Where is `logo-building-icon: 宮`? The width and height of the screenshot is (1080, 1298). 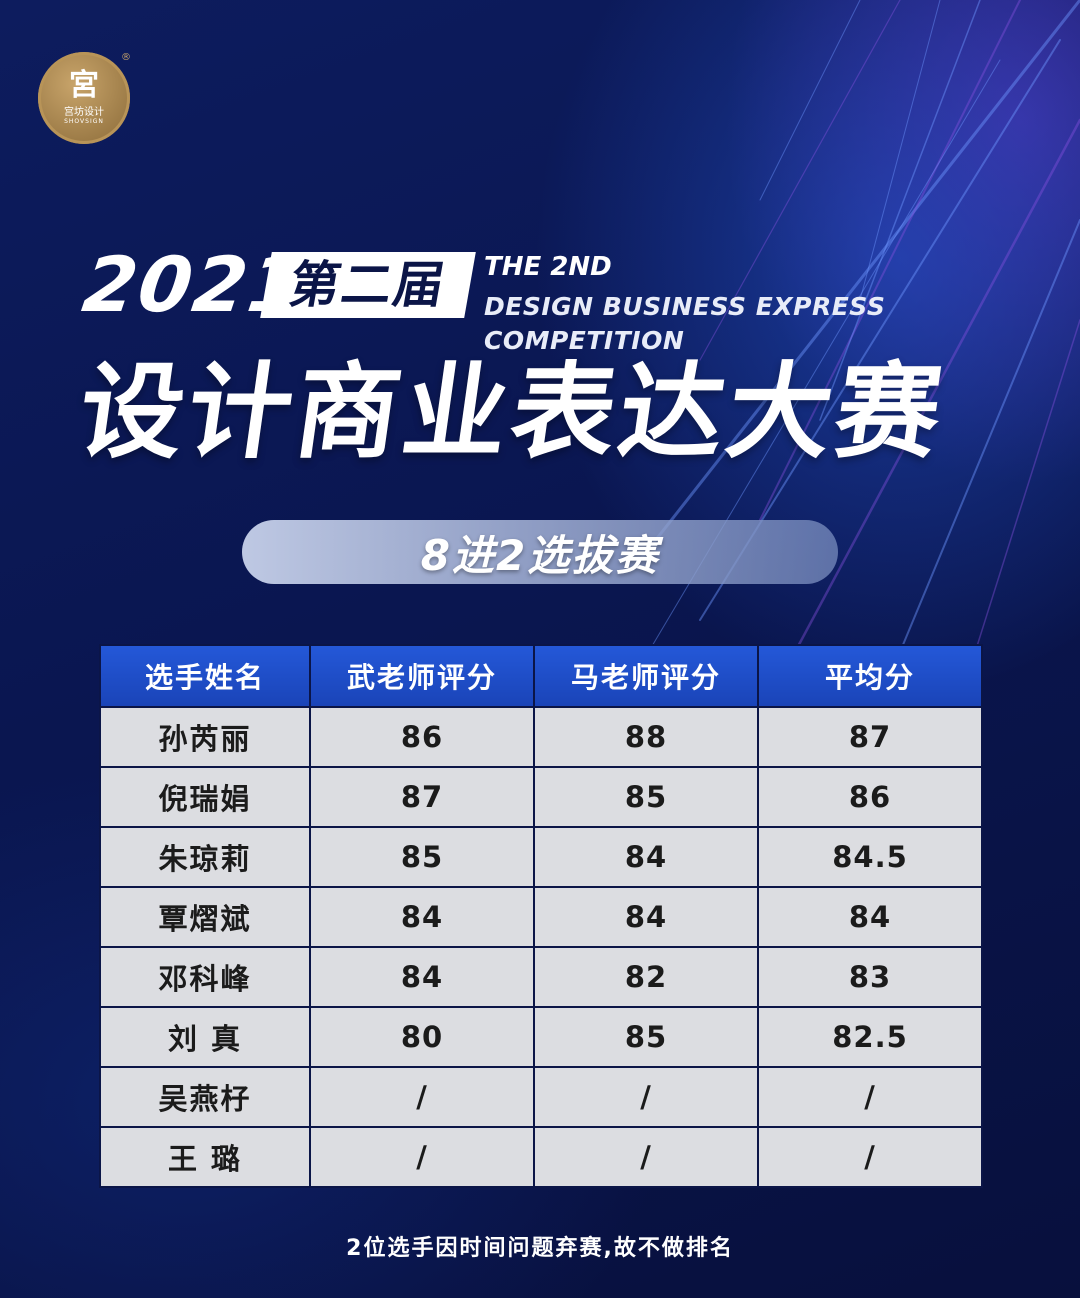
logo-building-icon: 宮 is located at coordinates (84, 85).